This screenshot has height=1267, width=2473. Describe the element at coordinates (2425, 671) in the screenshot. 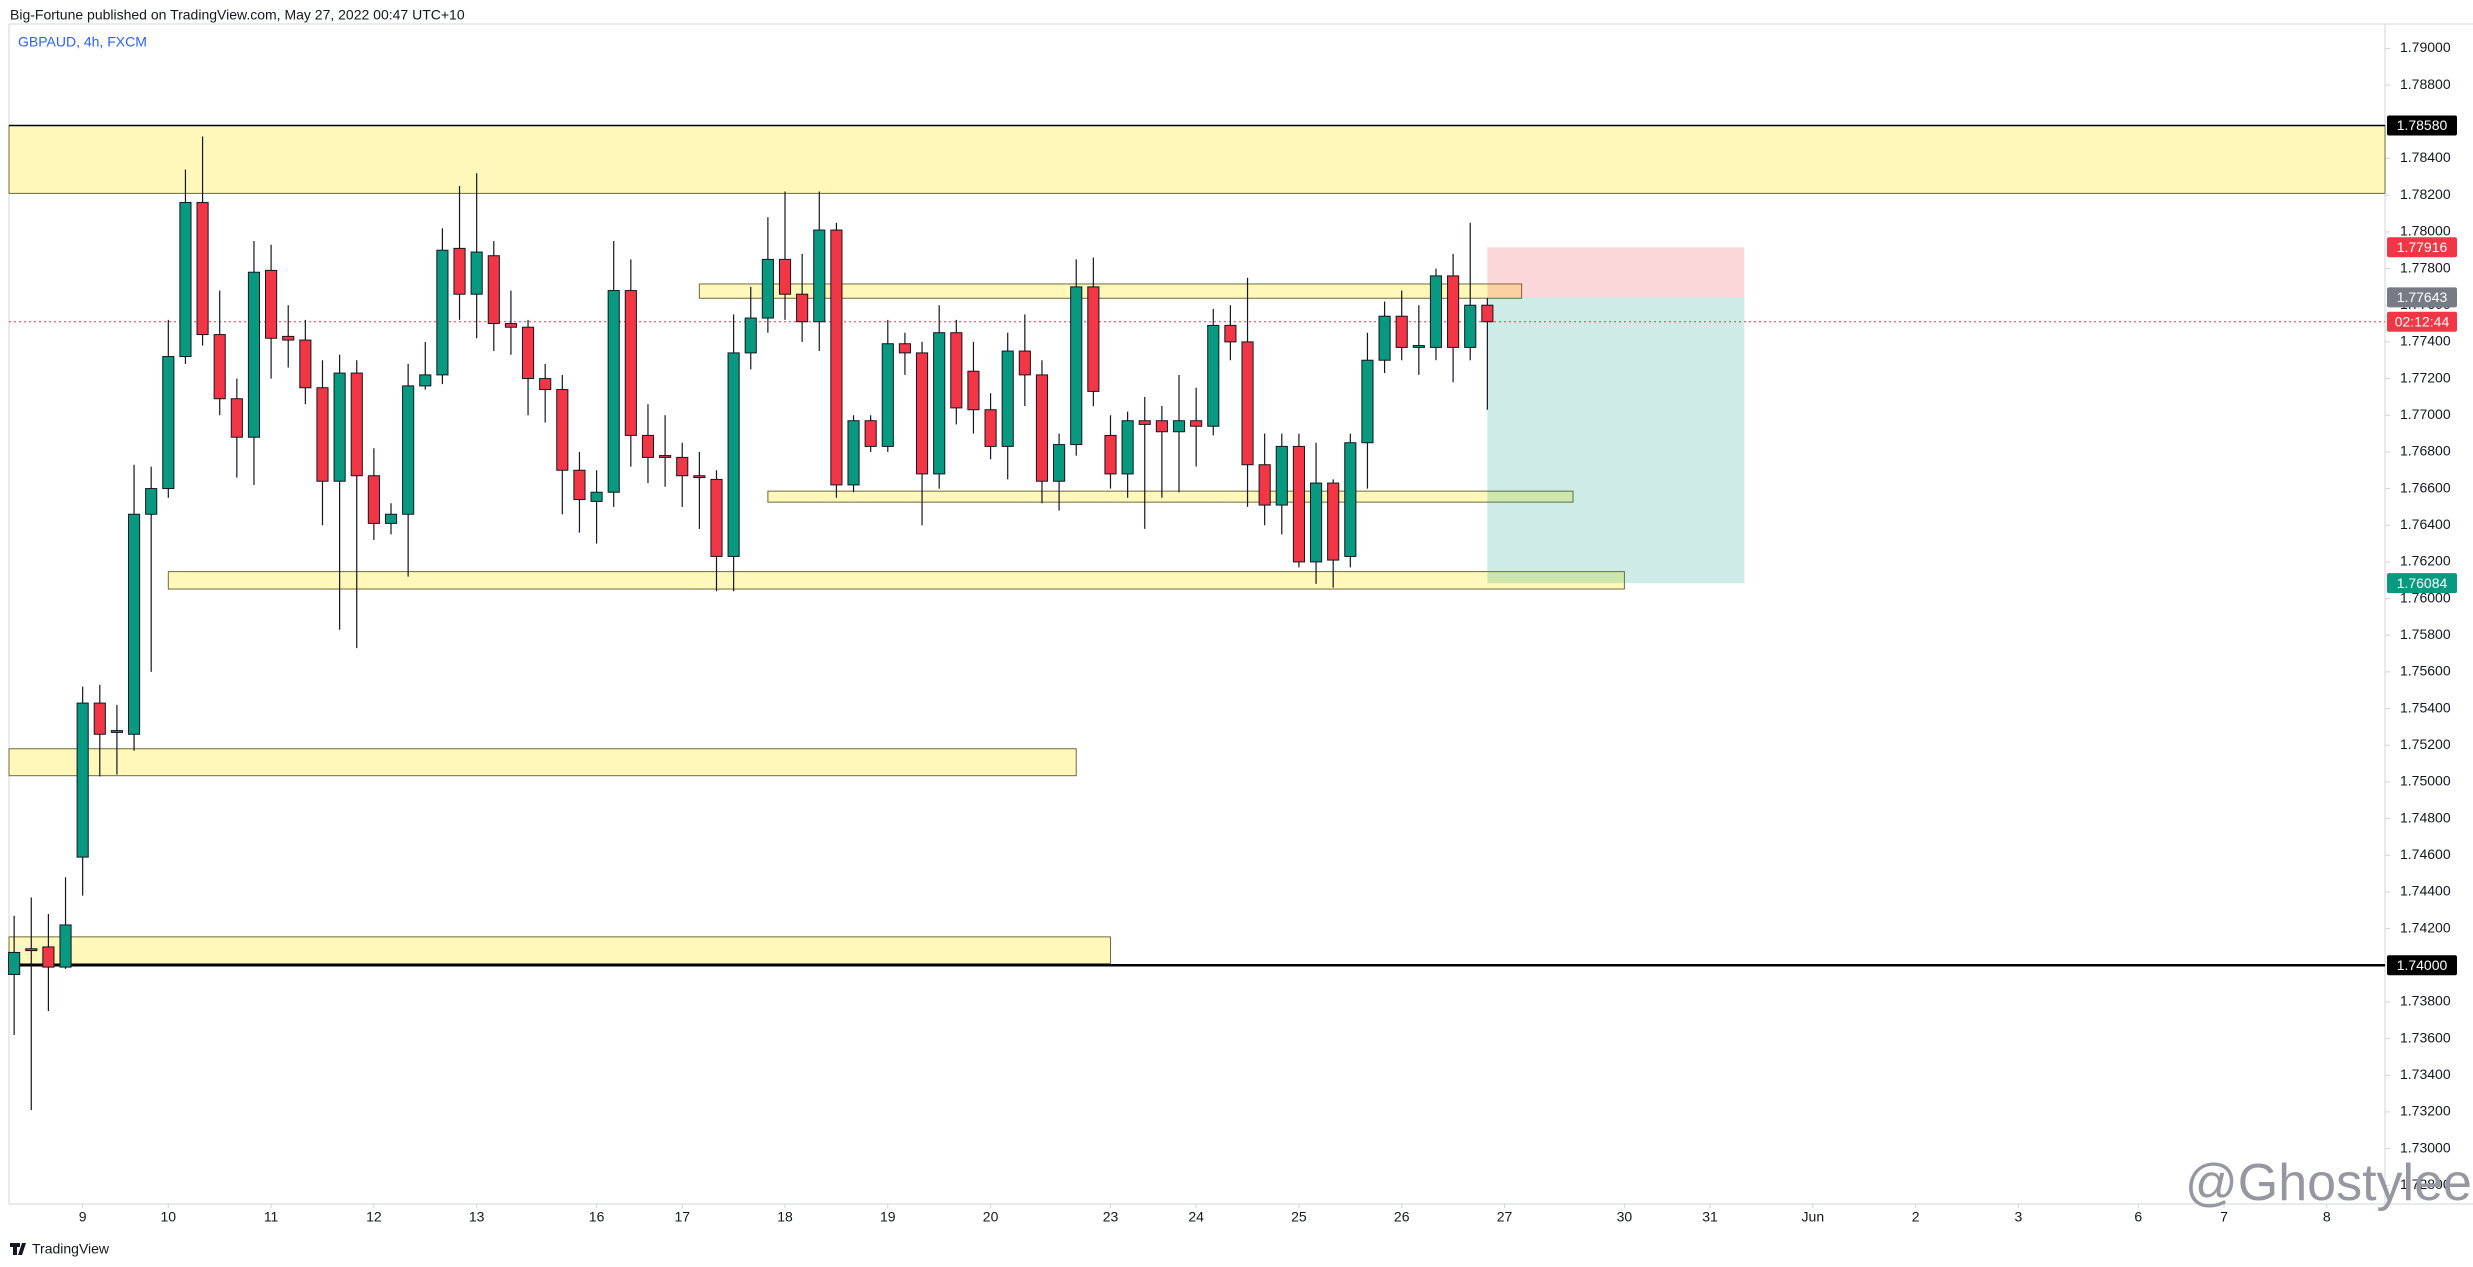

I see `y-tick-label: 1.75600` at that location.